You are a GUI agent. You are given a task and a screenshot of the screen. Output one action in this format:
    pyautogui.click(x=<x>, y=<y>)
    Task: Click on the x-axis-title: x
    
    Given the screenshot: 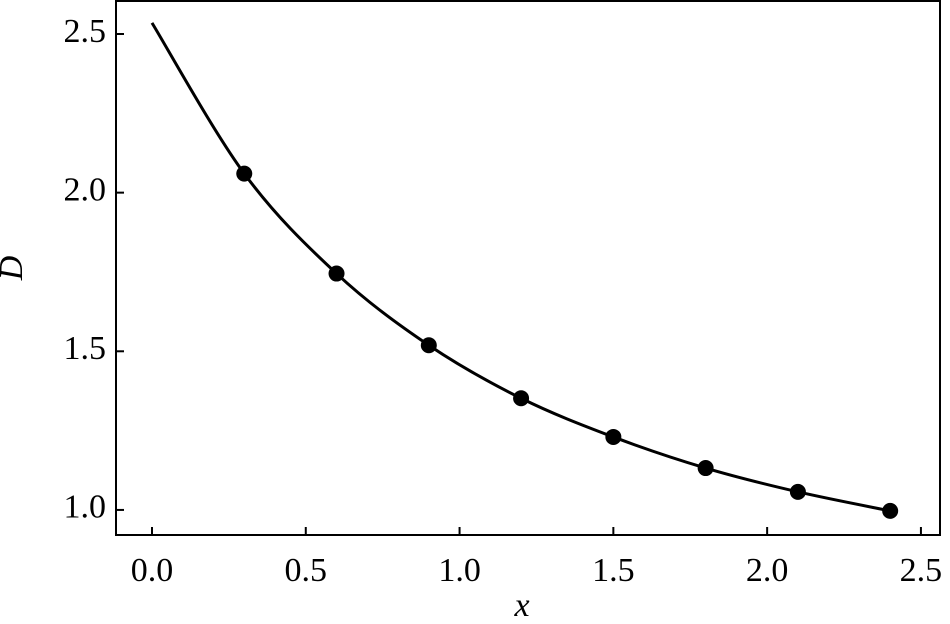 What is the action you would take?
    pyautogui.click(x=521, y=605)
    